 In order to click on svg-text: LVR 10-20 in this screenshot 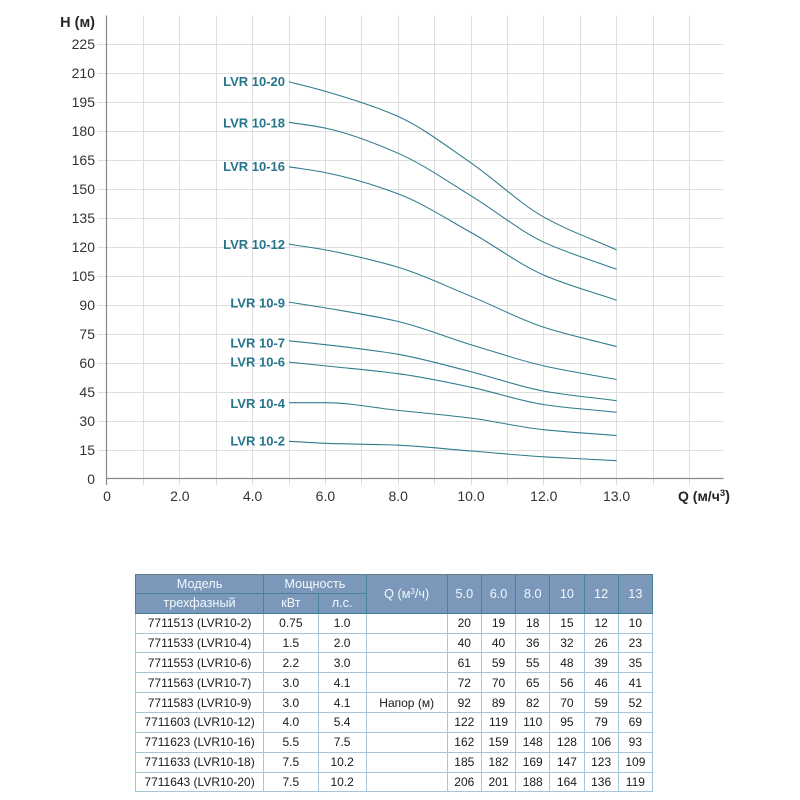, I will do `click(254, 81)`.